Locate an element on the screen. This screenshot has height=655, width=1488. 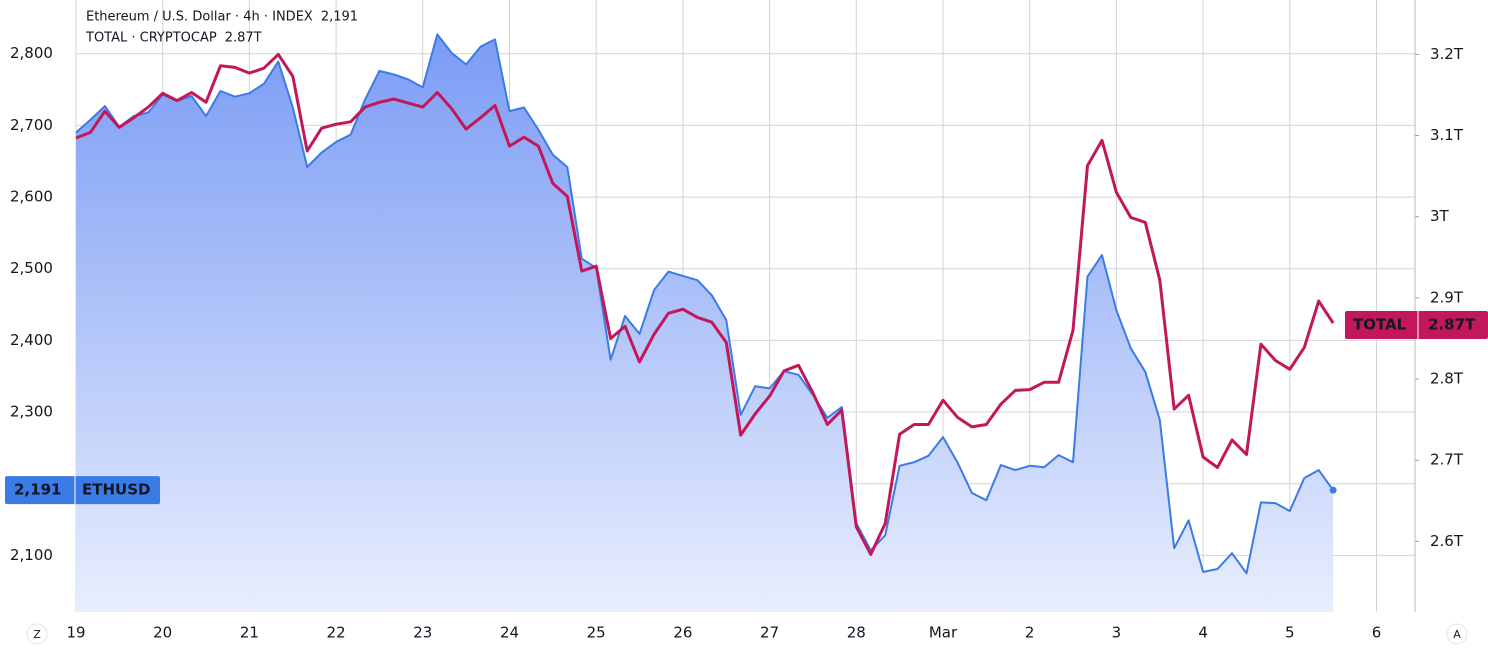
x-tick-label: 26 is located at coordinates (682, 633).